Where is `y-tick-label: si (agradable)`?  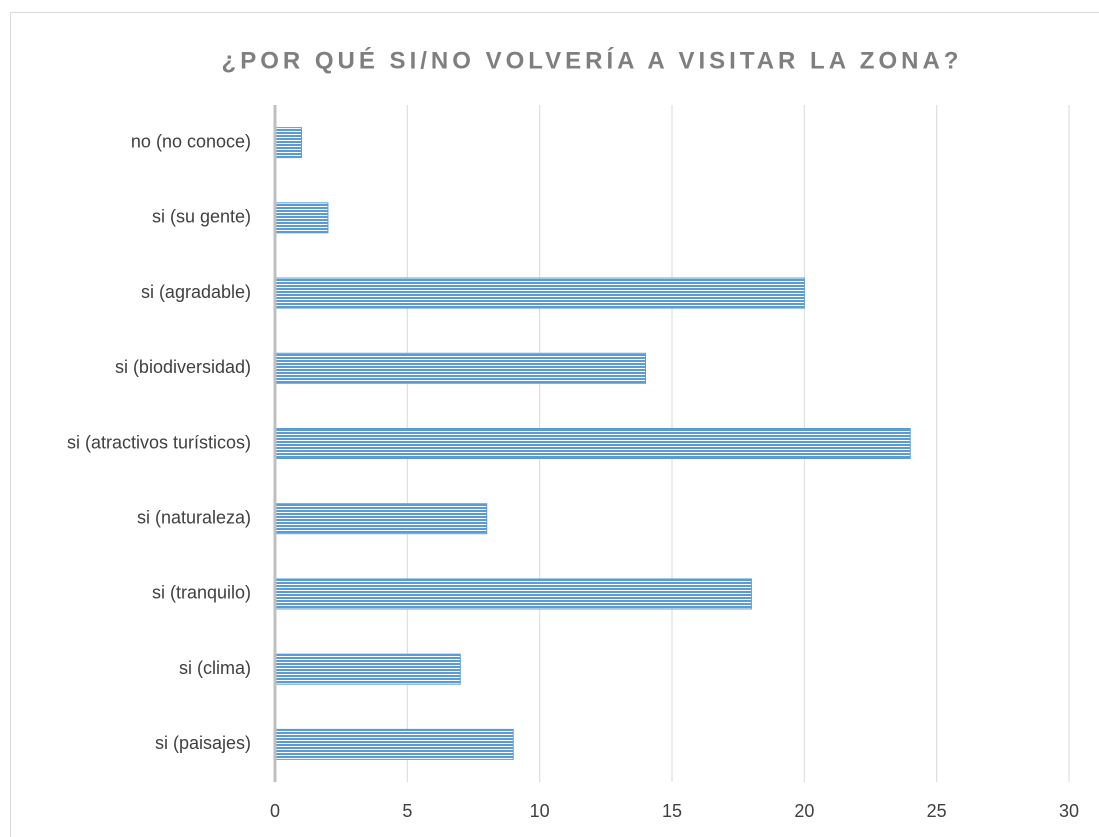 y-tick-label: si (agradable) is located at coordinates (196, 292).